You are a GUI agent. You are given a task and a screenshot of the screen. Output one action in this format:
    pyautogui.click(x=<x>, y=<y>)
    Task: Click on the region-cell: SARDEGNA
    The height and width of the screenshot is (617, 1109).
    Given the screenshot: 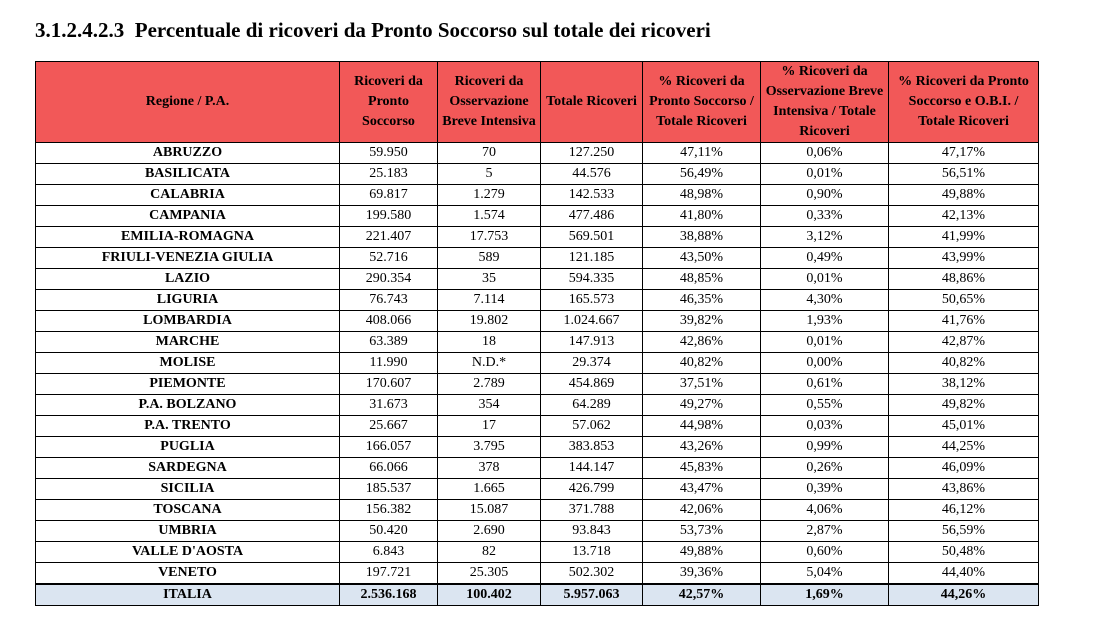 What is the action you would take?
    pyautogui.click(x=187, y=468)
    